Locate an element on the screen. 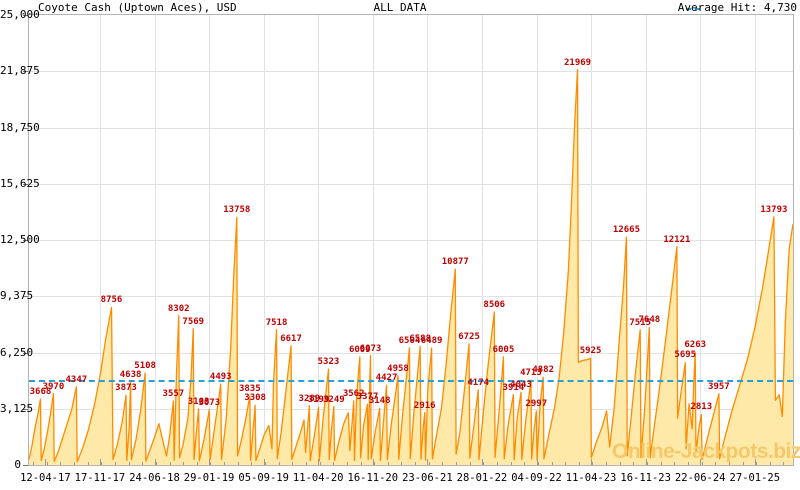 The height and width of the screenshot is (490, 800). site-watermark: Online-Jackpots.biz is located at coordinates (706, 451).